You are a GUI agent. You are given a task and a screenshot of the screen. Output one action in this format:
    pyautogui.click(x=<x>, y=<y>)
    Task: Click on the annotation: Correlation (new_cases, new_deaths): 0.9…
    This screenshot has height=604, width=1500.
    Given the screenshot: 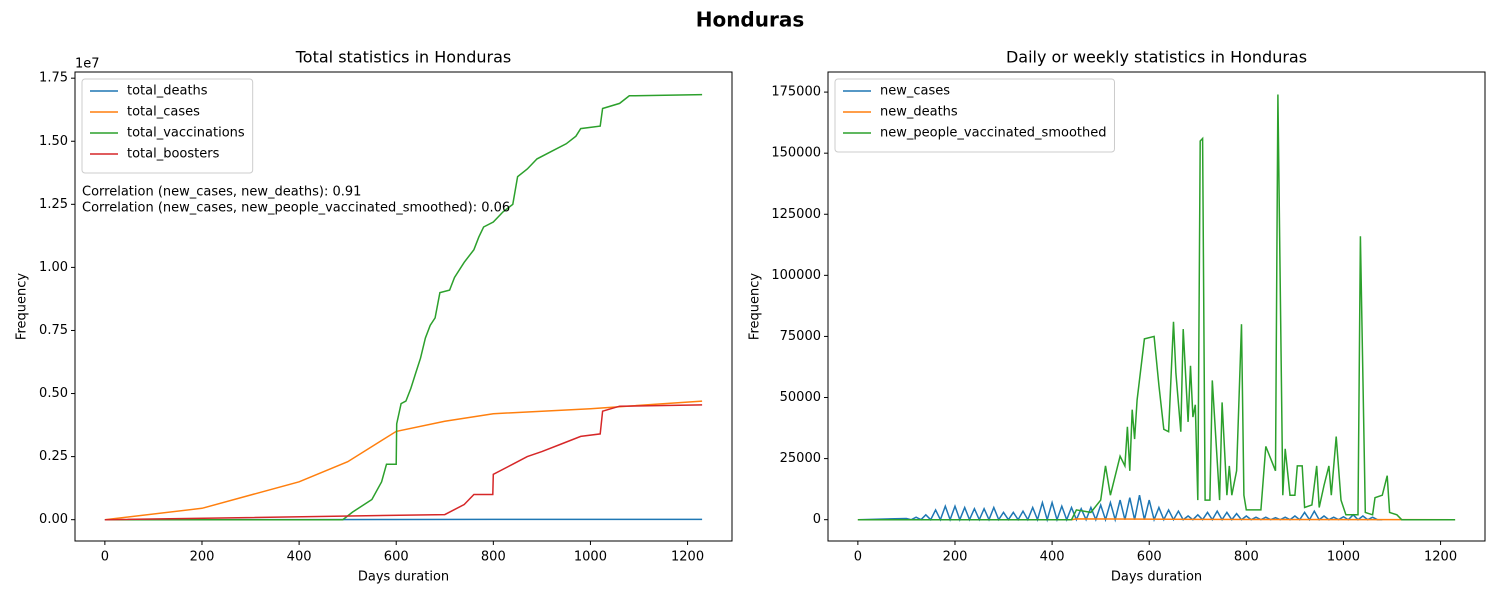 What is the action you would take?
    pyautogui.click(x=221, y=192)
    